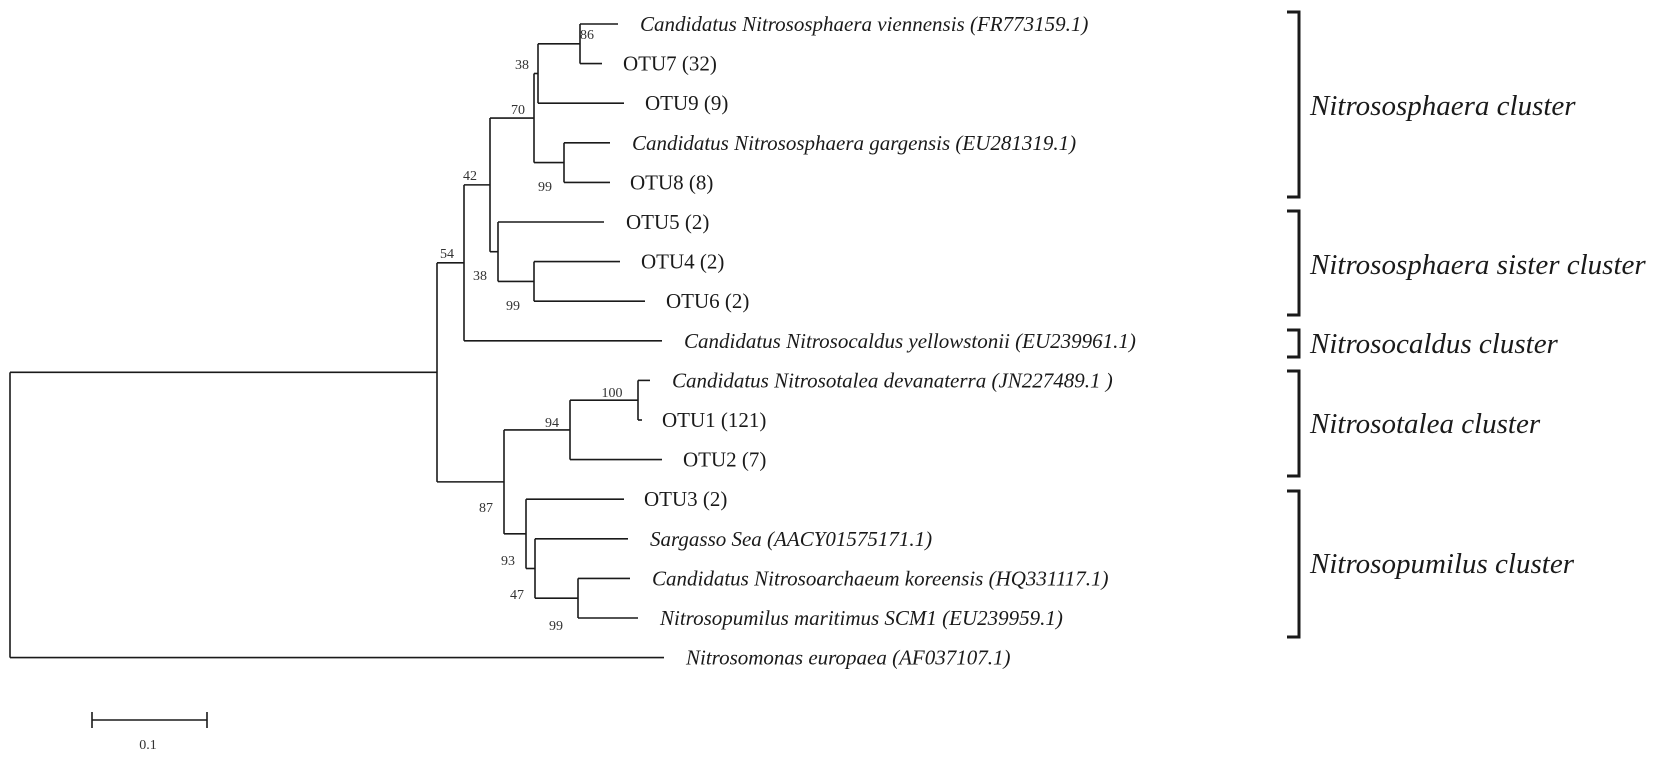  Describe the element at coordinates (791, 539) in the screenshot. I see `leaf-label-sargasso: Sargasso Sea (AACY01575171.1)` at that location.